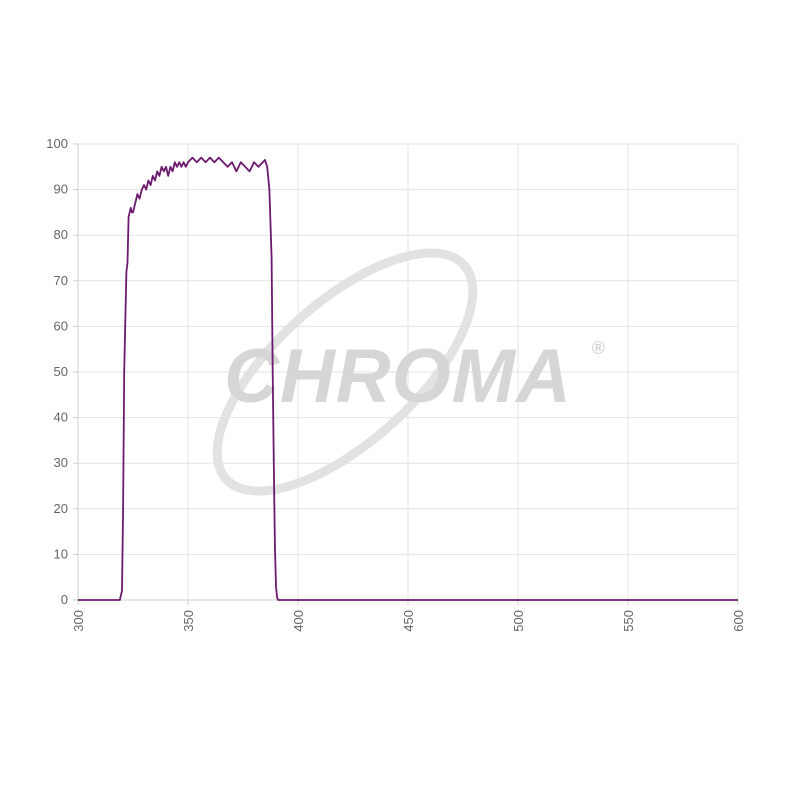  I want to click on y-tick-label: 80, so click(61, 234).